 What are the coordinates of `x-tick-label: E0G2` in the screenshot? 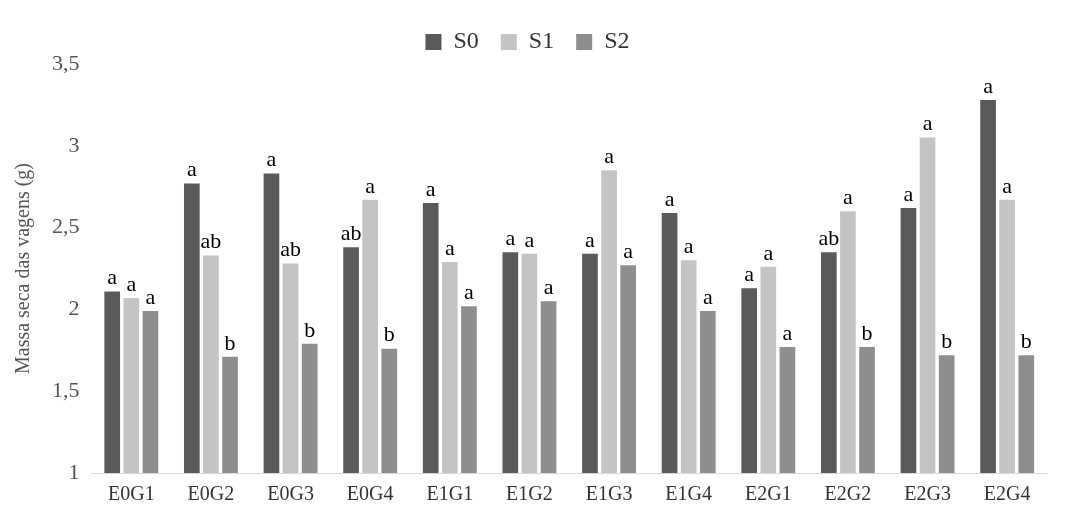 It's located at (211, 493).